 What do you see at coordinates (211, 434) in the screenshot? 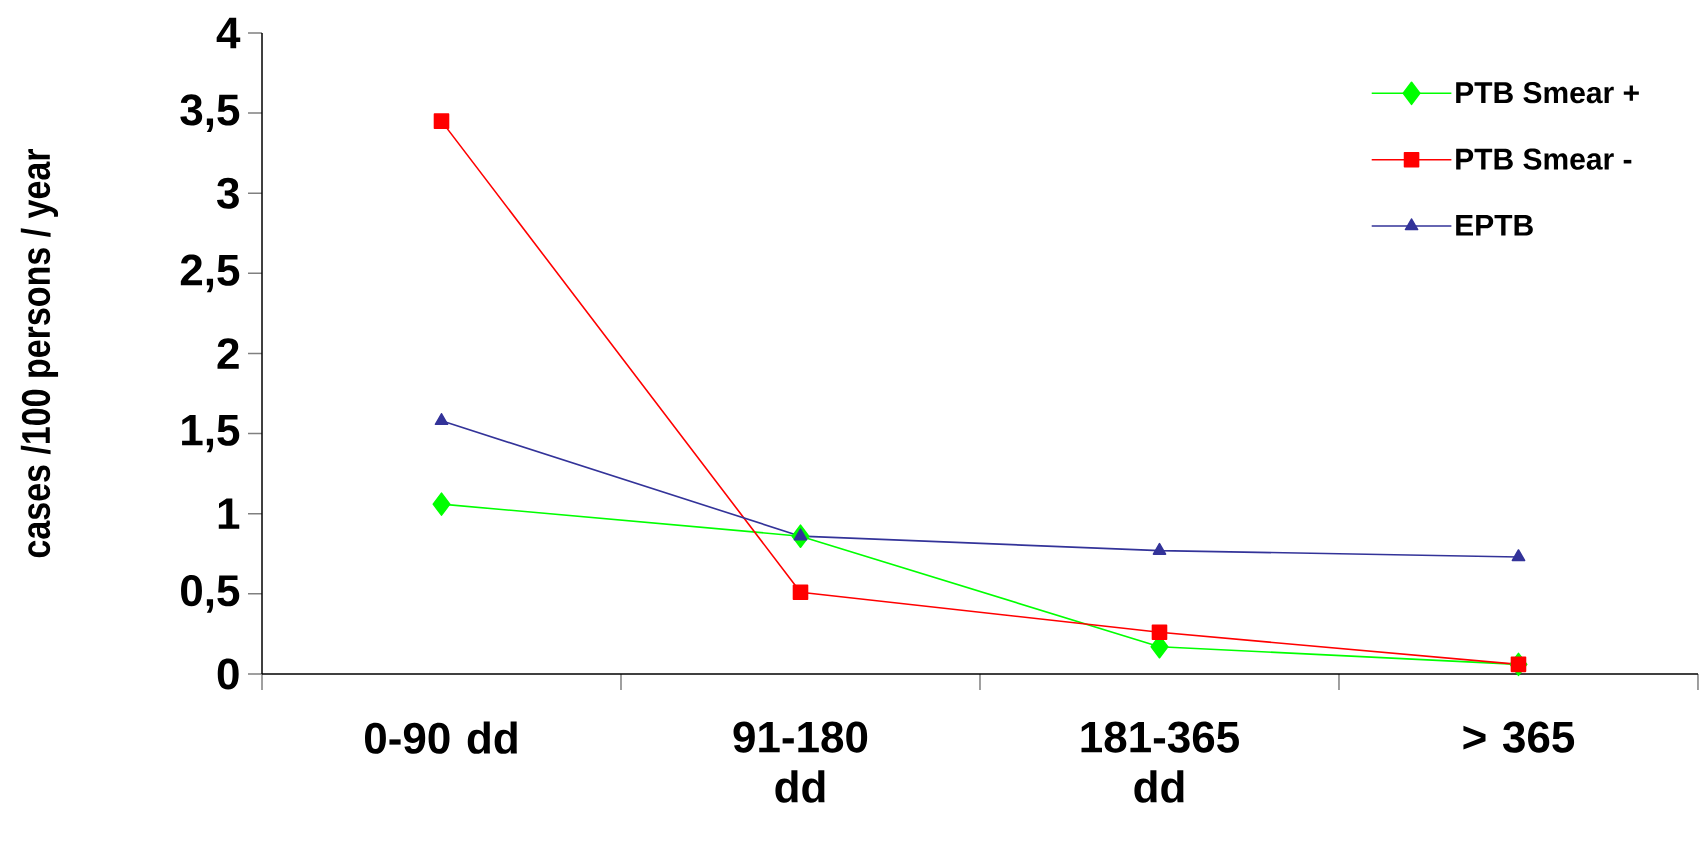
I see `y-tick-label: 1,5` at bounding box center [211, 434].